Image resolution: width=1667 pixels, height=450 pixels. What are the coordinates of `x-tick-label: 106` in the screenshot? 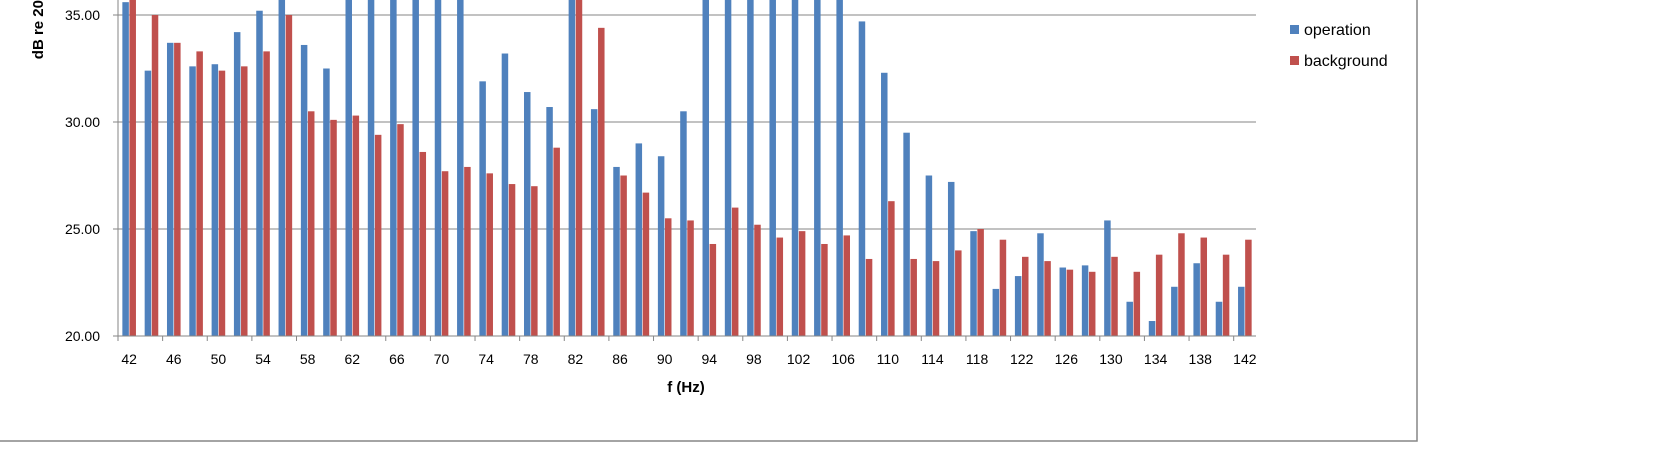 It's located at (844, 359).